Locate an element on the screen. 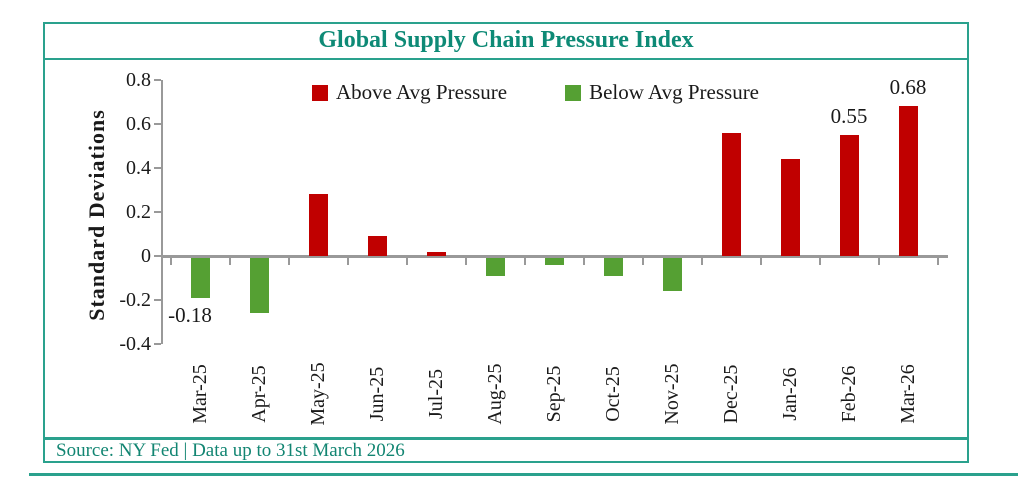  value-label-018: -0.18 is located at coordinates (190, 314).